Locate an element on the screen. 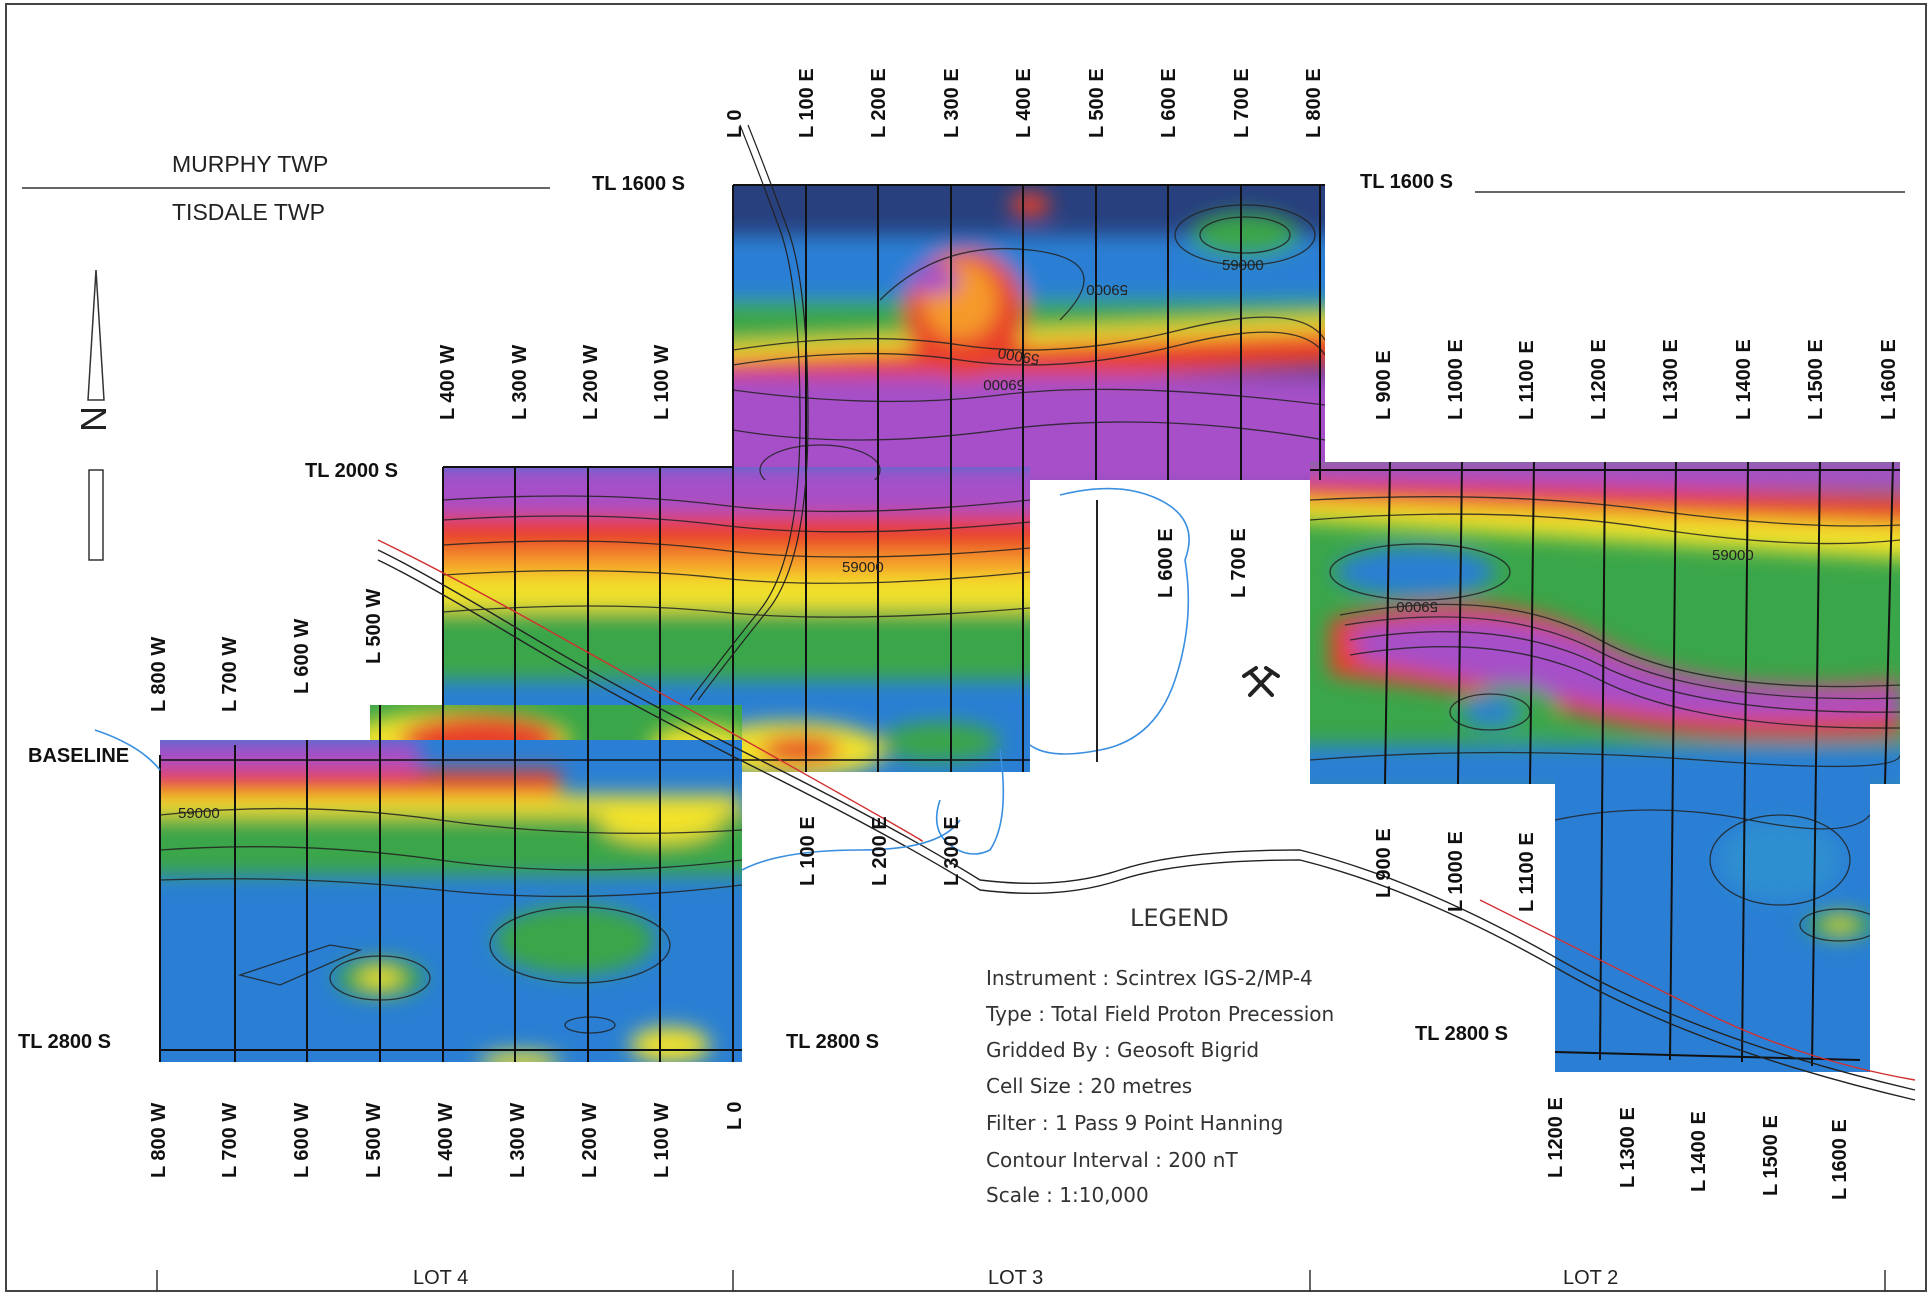 The height and width of the screenshot is (1295, 1932). legend-type: Type : Total Field Proton Precession is located at coordinates (1159, 1014).